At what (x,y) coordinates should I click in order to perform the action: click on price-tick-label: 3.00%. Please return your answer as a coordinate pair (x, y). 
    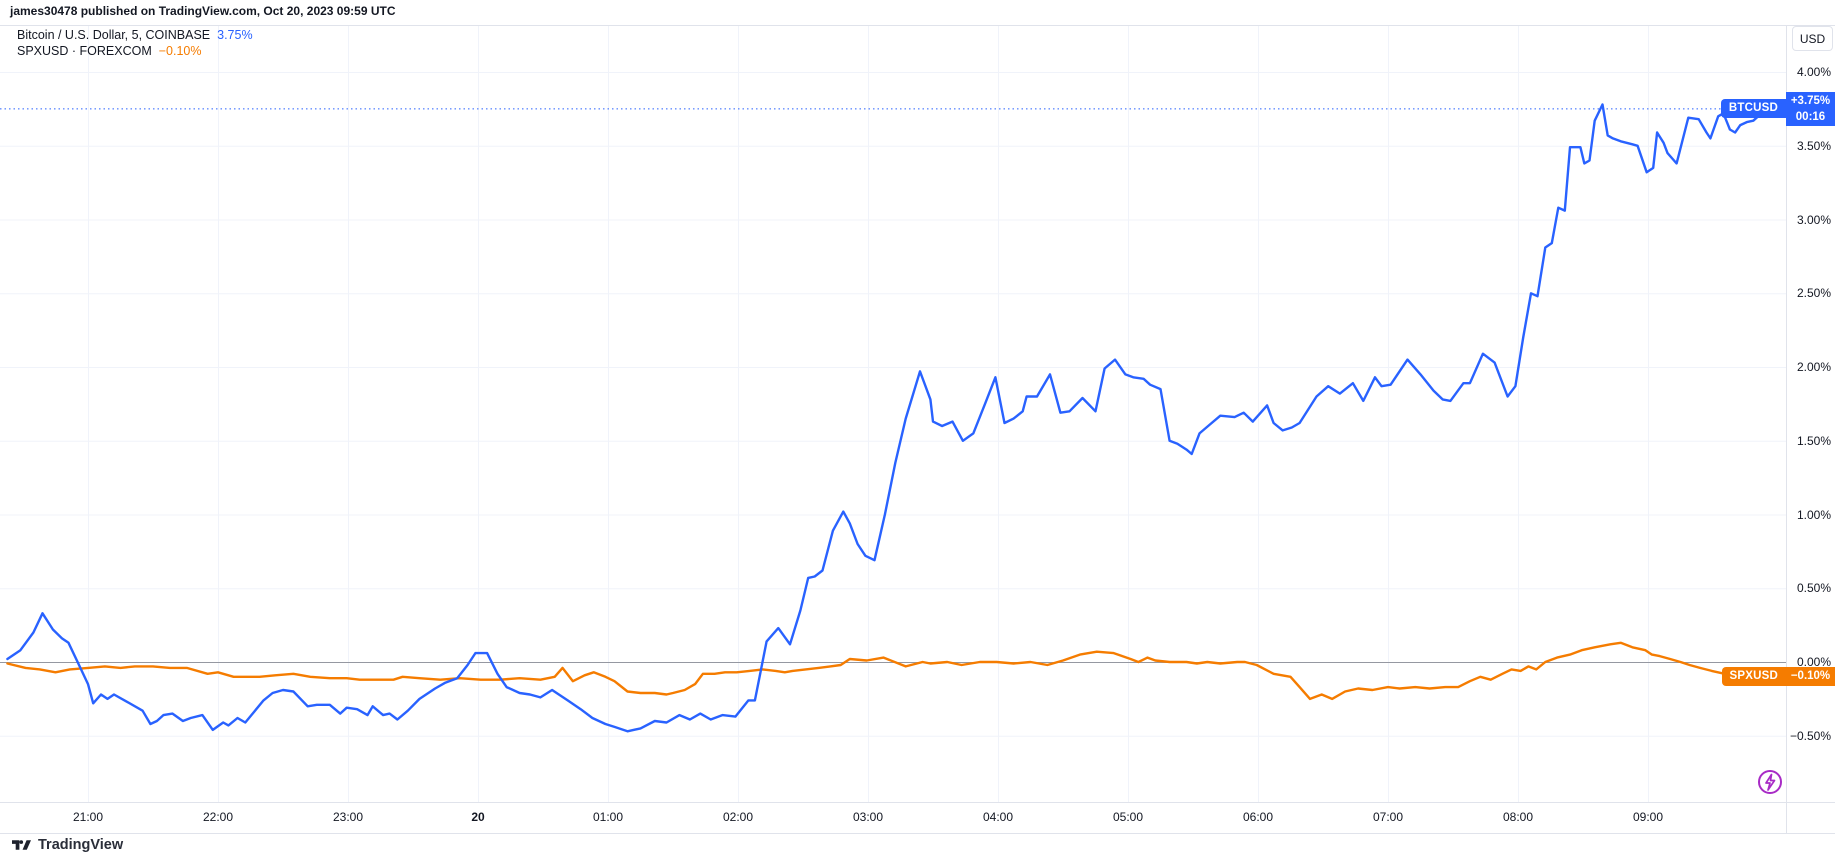
    Looking at the image, I should click on (1813, 219).